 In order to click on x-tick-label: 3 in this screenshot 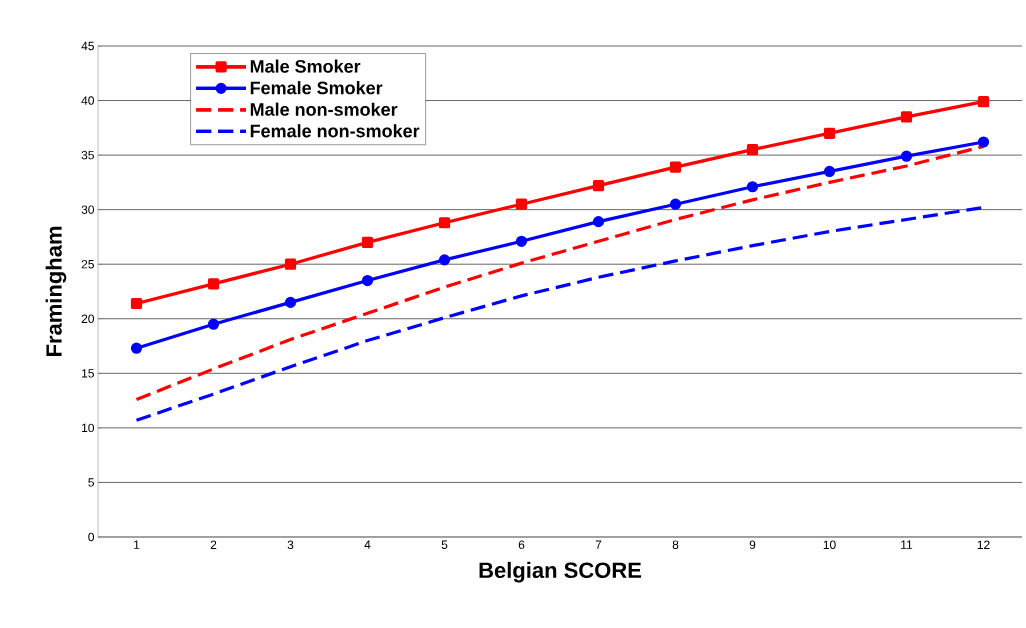, I will do `click(290, 545)`.